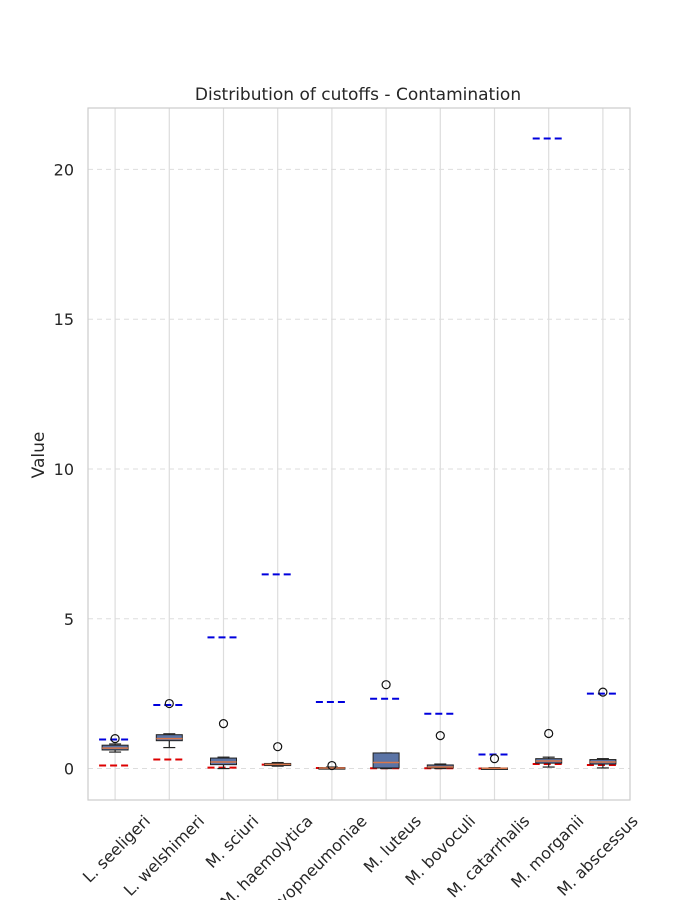 This screenshot has width=700, height=900. Describe the element at coordinates (64, 319) in the screenshot. I see `y-tick-label: 15` at that location.